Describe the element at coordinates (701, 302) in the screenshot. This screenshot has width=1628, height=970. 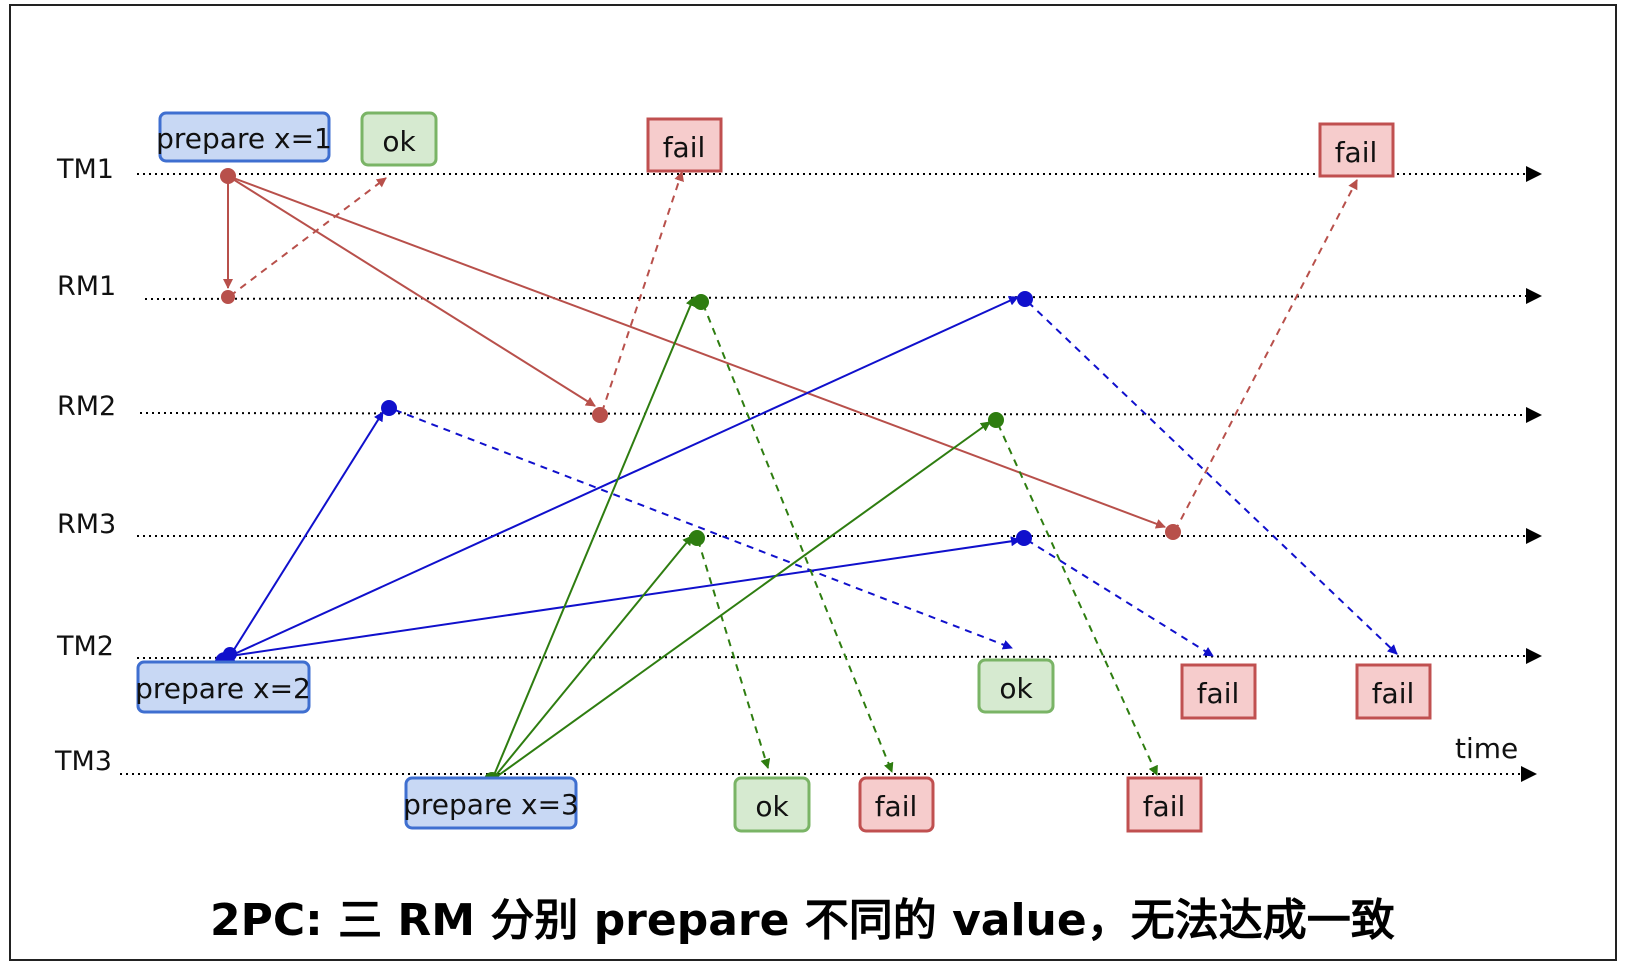
I see `rm1-receive-tm3-point` at that location.